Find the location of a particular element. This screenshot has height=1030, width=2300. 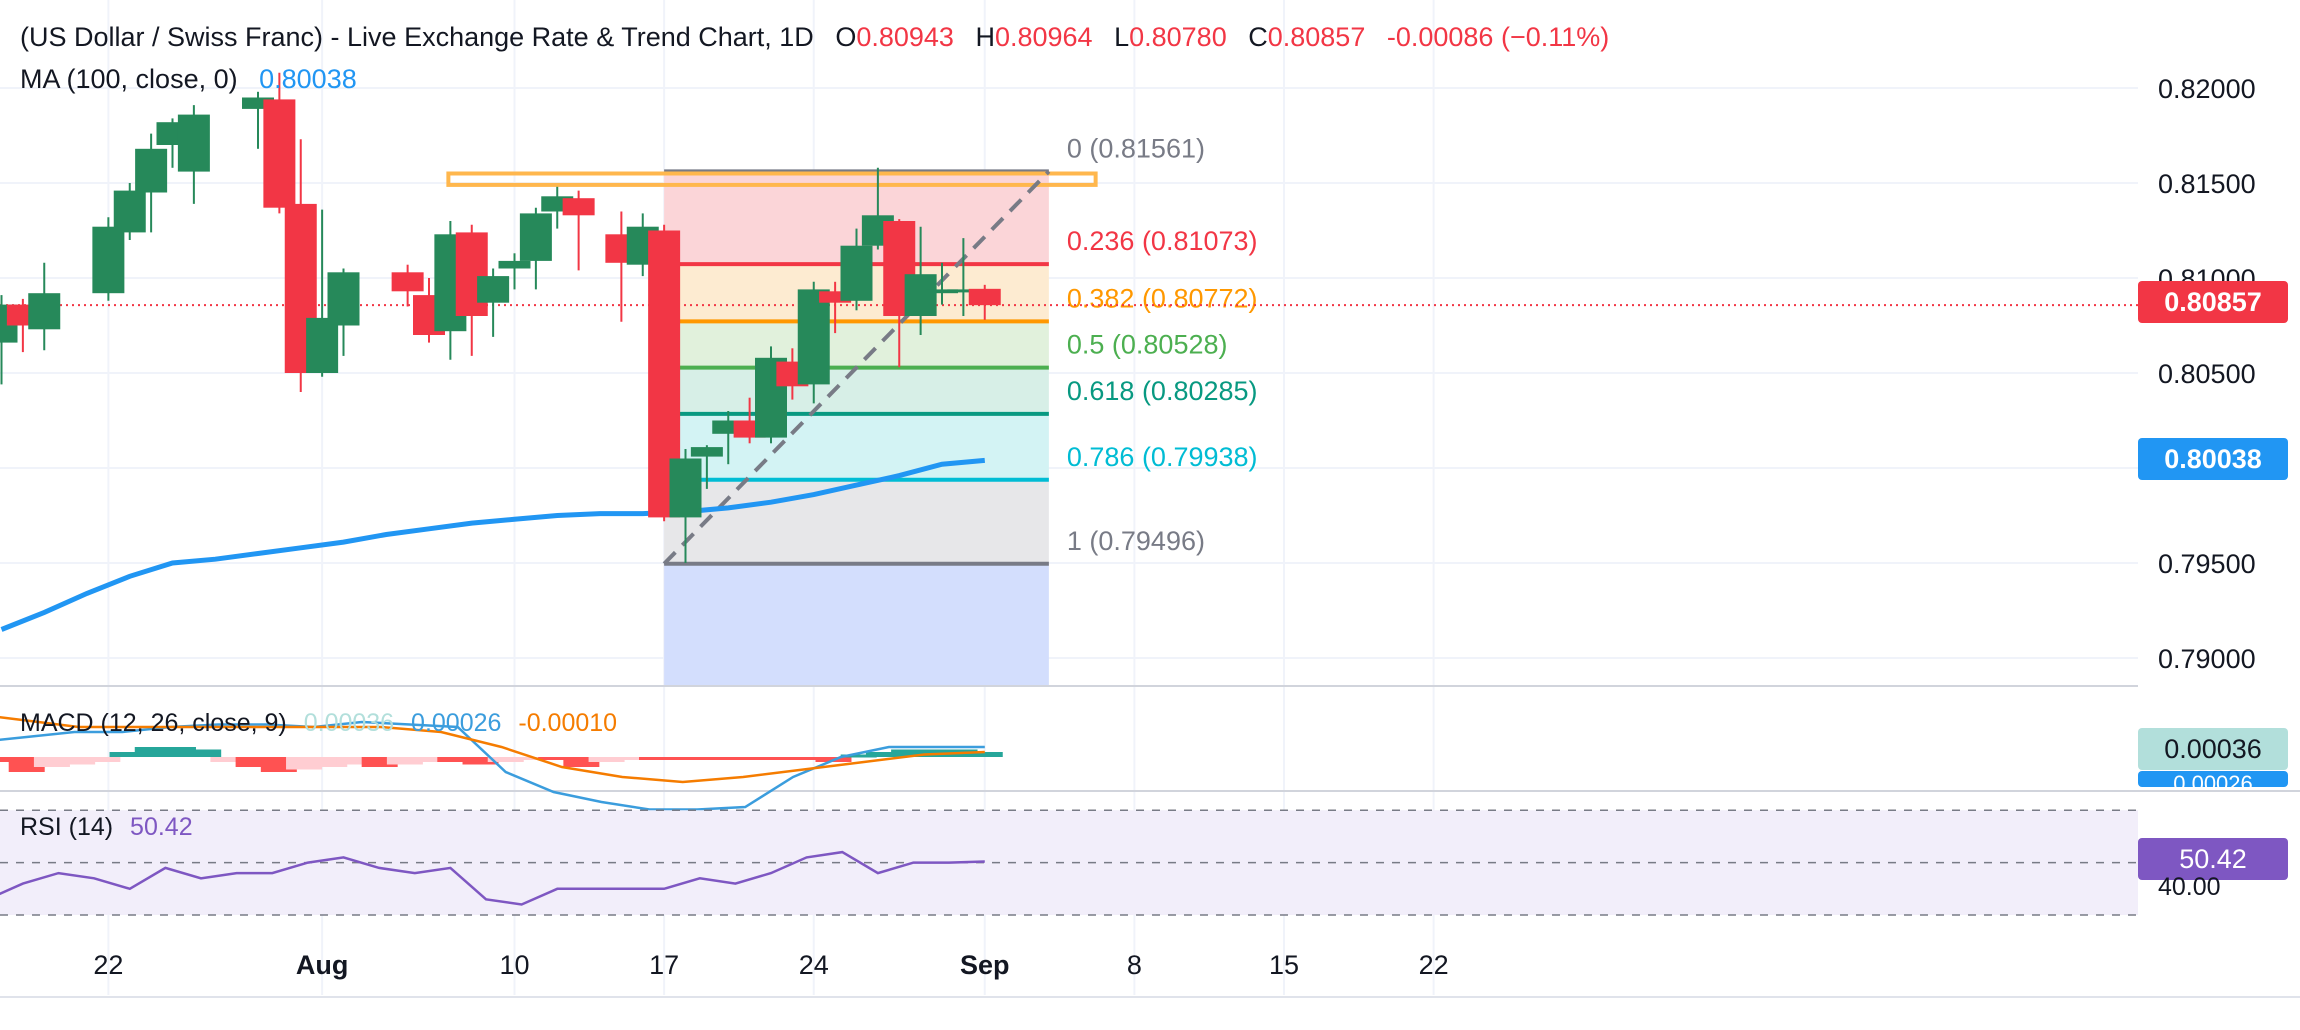

ma-legend-value: 0.80038 is located at coordinates (308, 79).